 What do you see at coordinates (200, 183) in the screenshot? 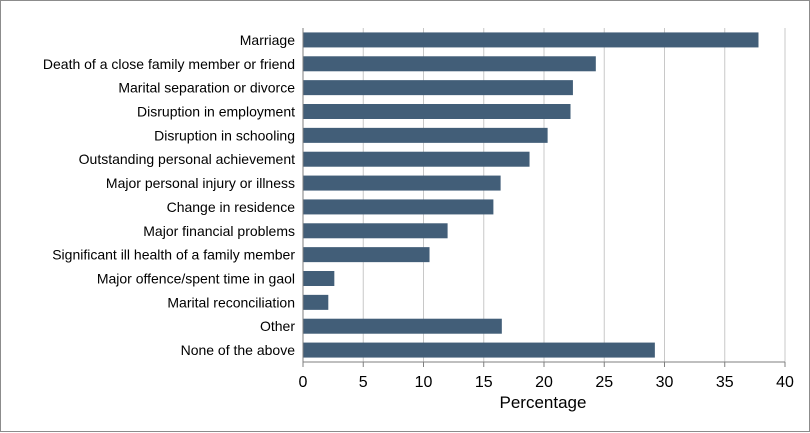
I see `category-label: Major personal injury or illness` at bounding box center [200, 183].